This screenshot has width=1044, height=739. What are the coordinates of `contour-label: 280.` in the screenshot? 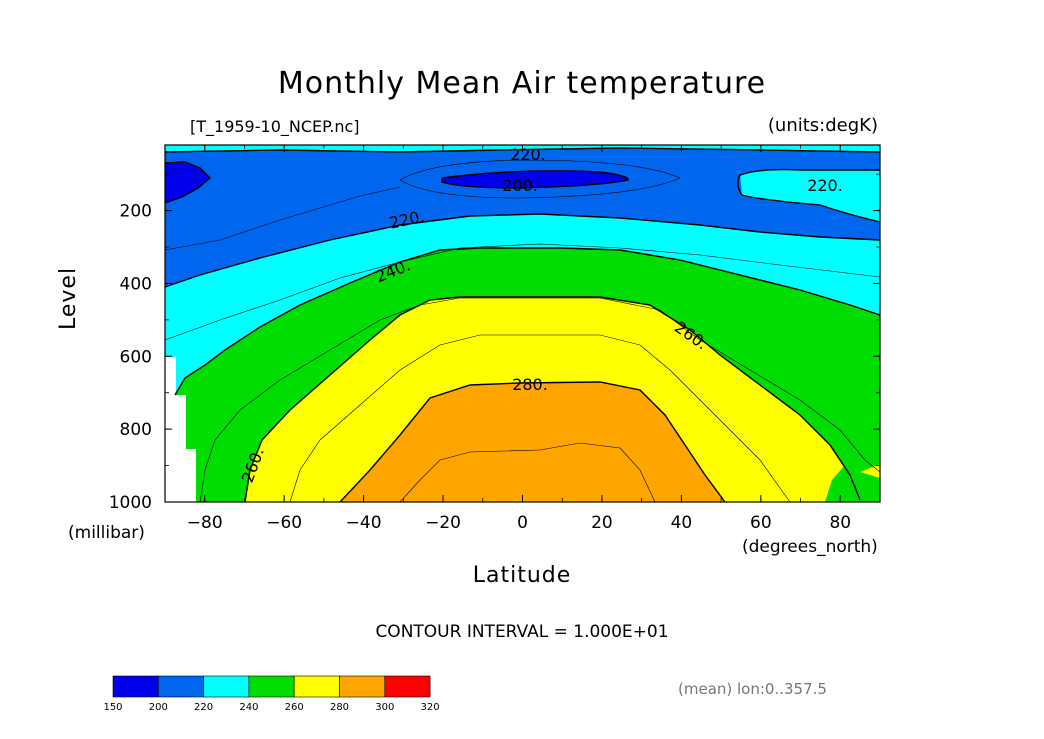 It's located at (530, 384).